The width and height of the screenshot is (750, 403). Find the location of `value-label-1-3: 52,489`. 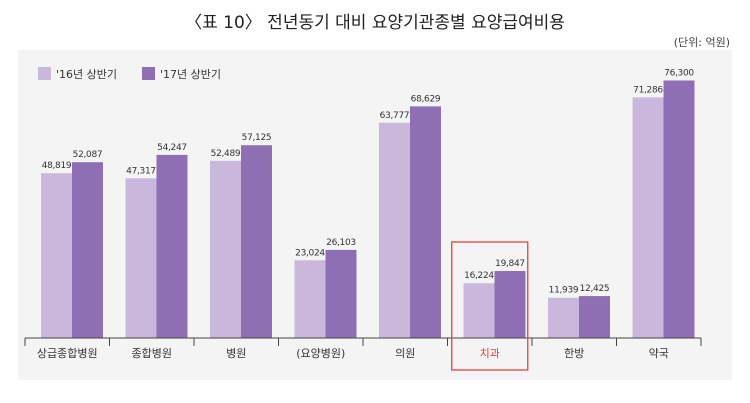

value-label-1-3: 52,489 is located at coordinates (226, 154).